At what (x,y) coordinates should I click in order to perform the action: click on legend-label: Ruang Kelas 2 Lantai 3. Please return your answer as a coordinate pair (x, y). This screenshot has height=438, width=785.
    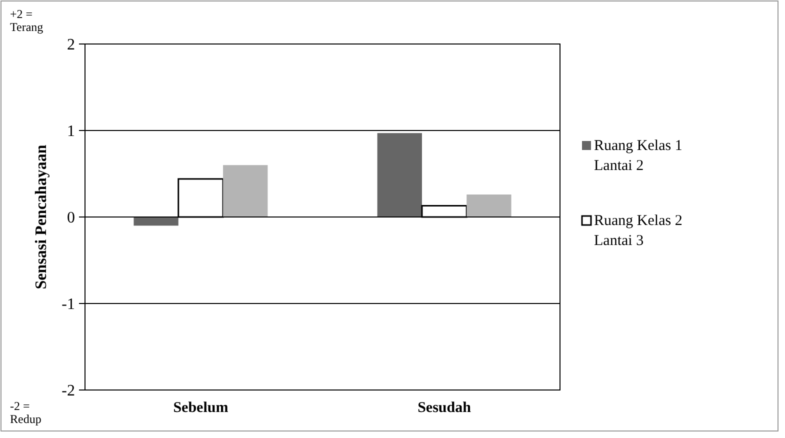
    Looking at the image, I should click on (638, 231).